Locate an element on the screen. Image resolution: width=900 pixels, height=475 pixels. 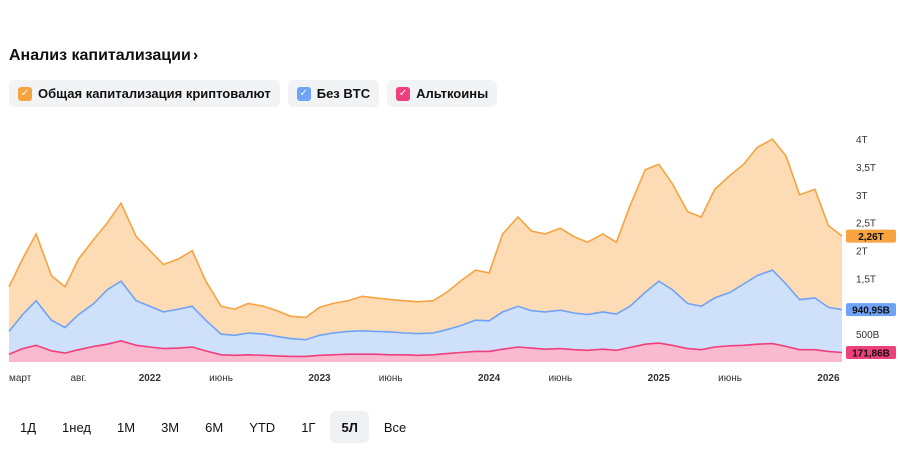
x-tick-label: 2025 is located at coordinates (659, 378).